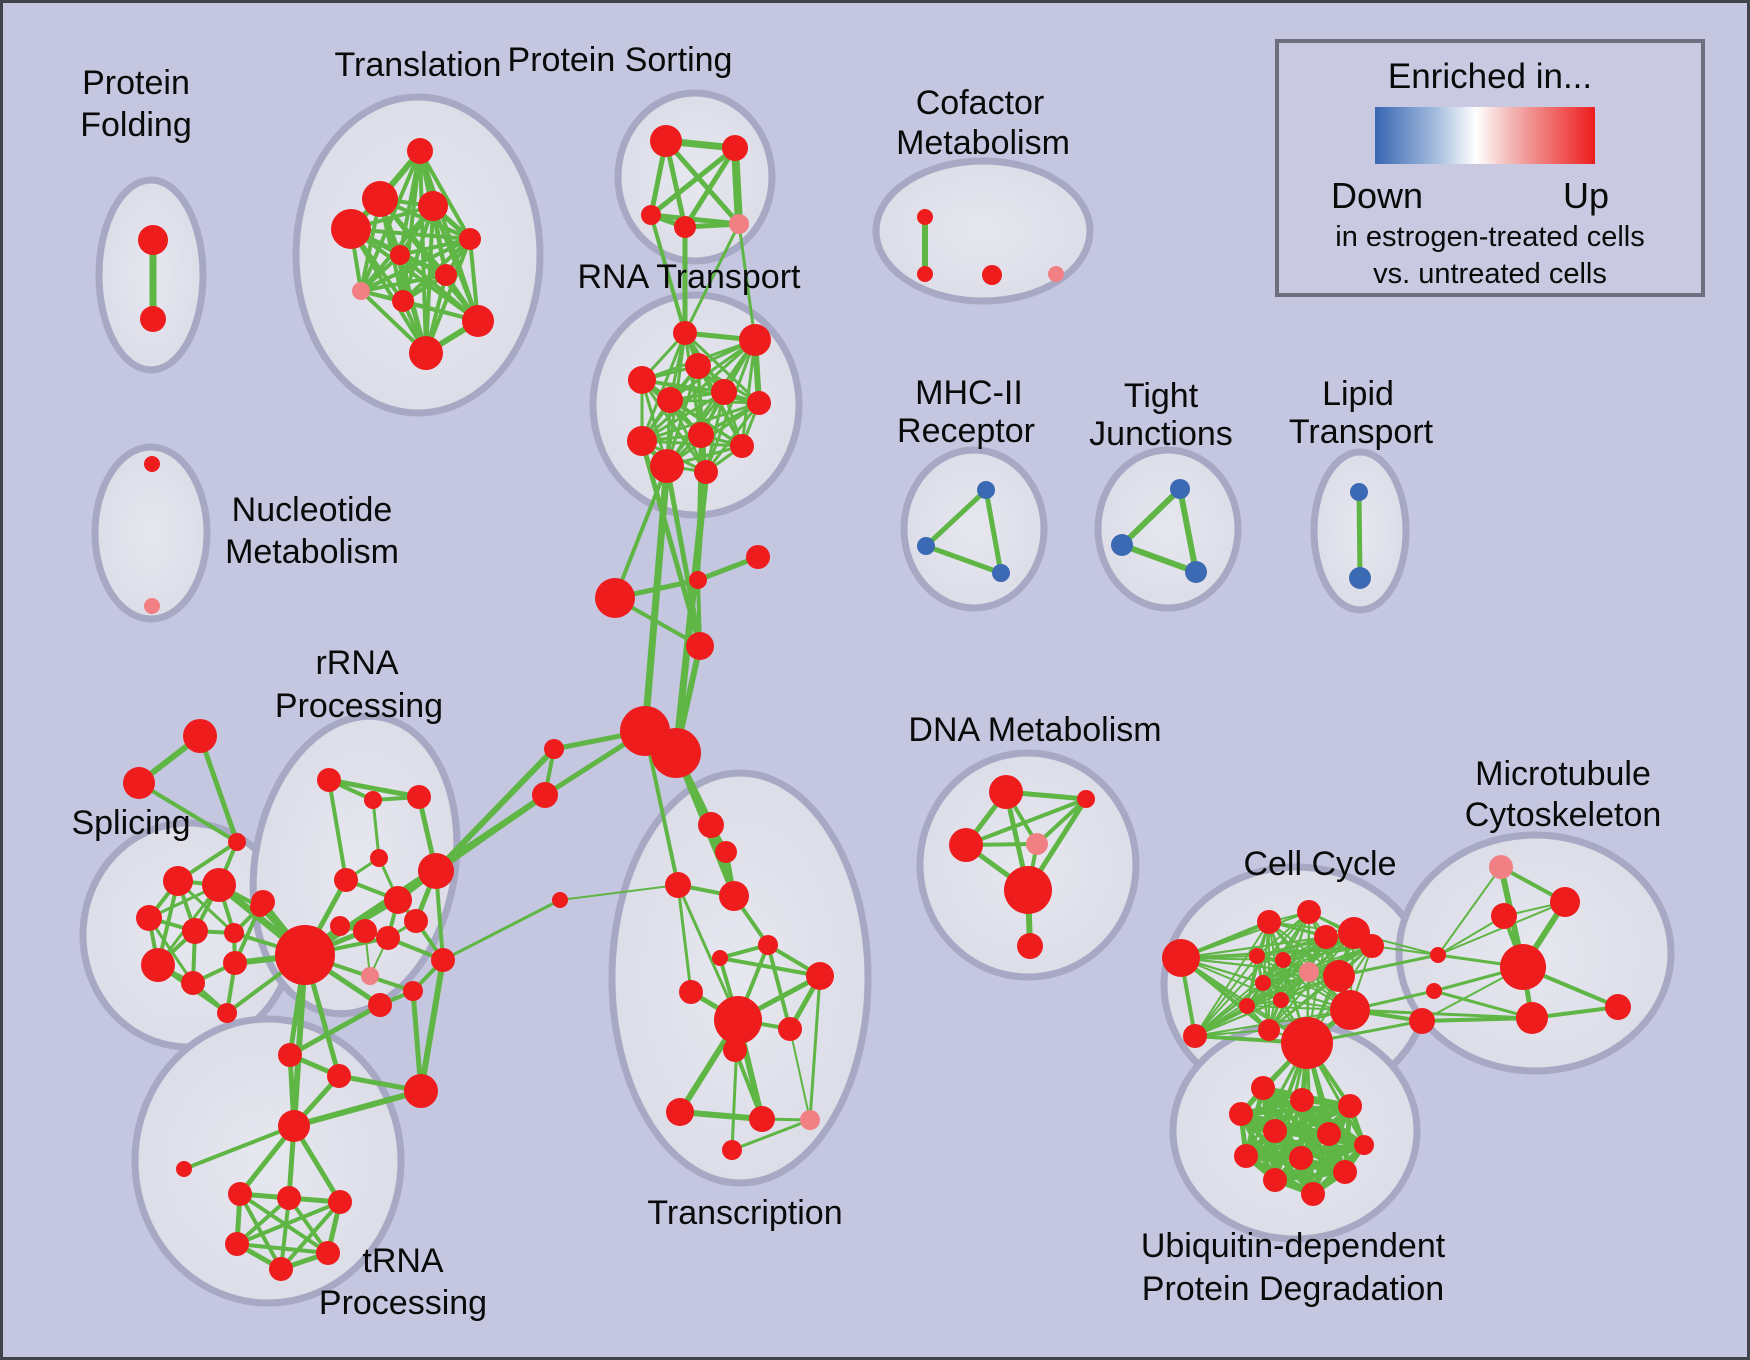  Describe the element at coordinates (1293, 1246) in the screenshot. I see `cluster-label-ubiquitin-degradation-line1: Ubiquitin-dependent` at that location.